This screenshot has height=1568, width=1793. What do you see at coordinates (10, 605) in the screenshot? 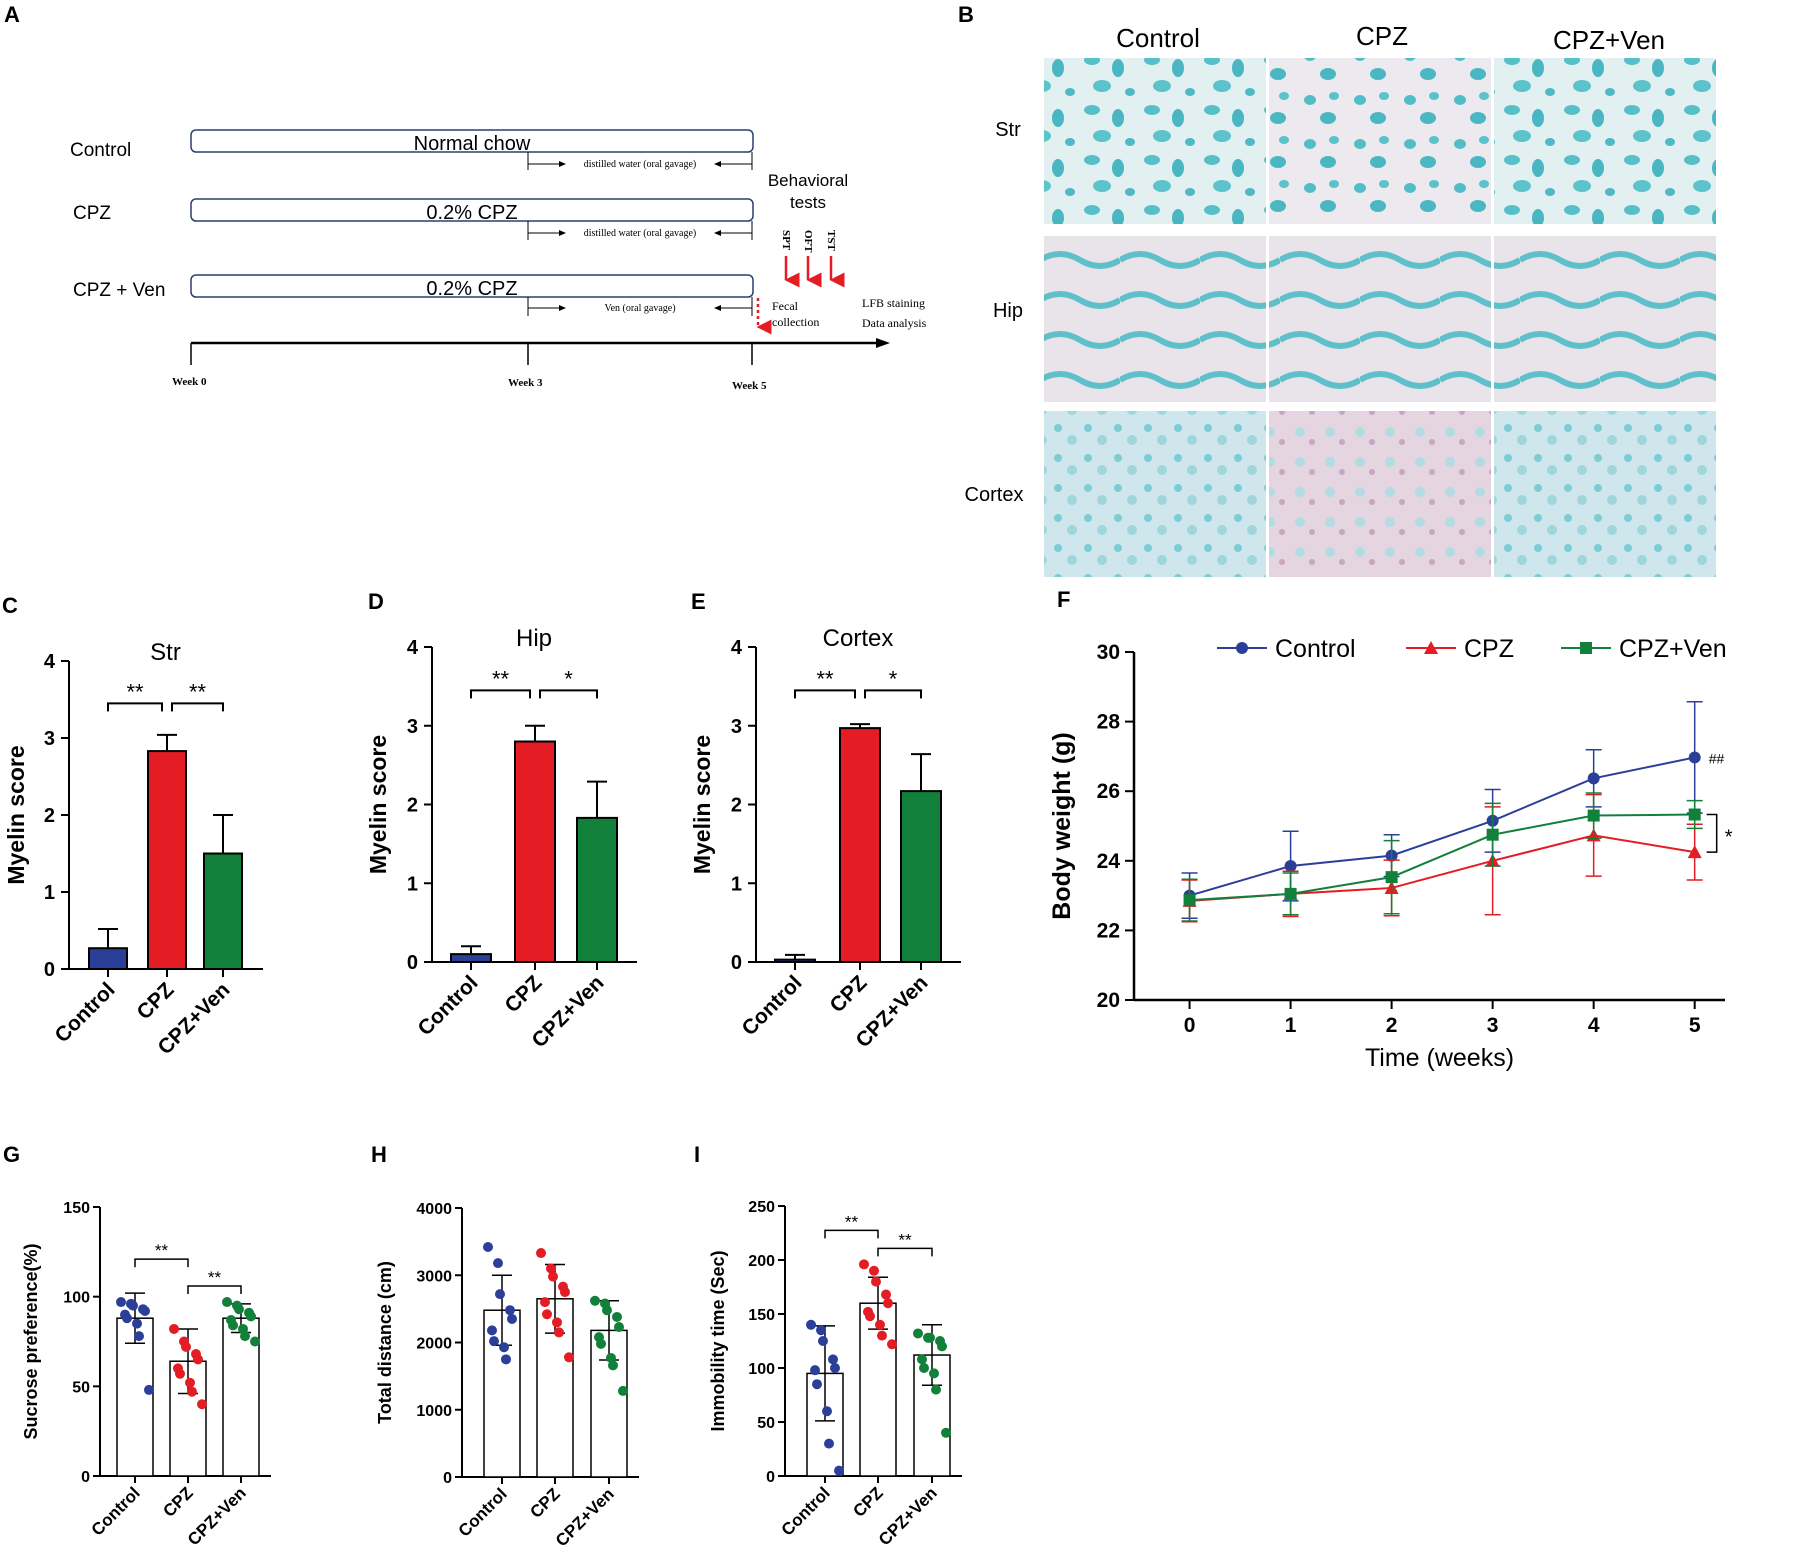
I see `panel-label-c: C` at bounding box center [10, 605].